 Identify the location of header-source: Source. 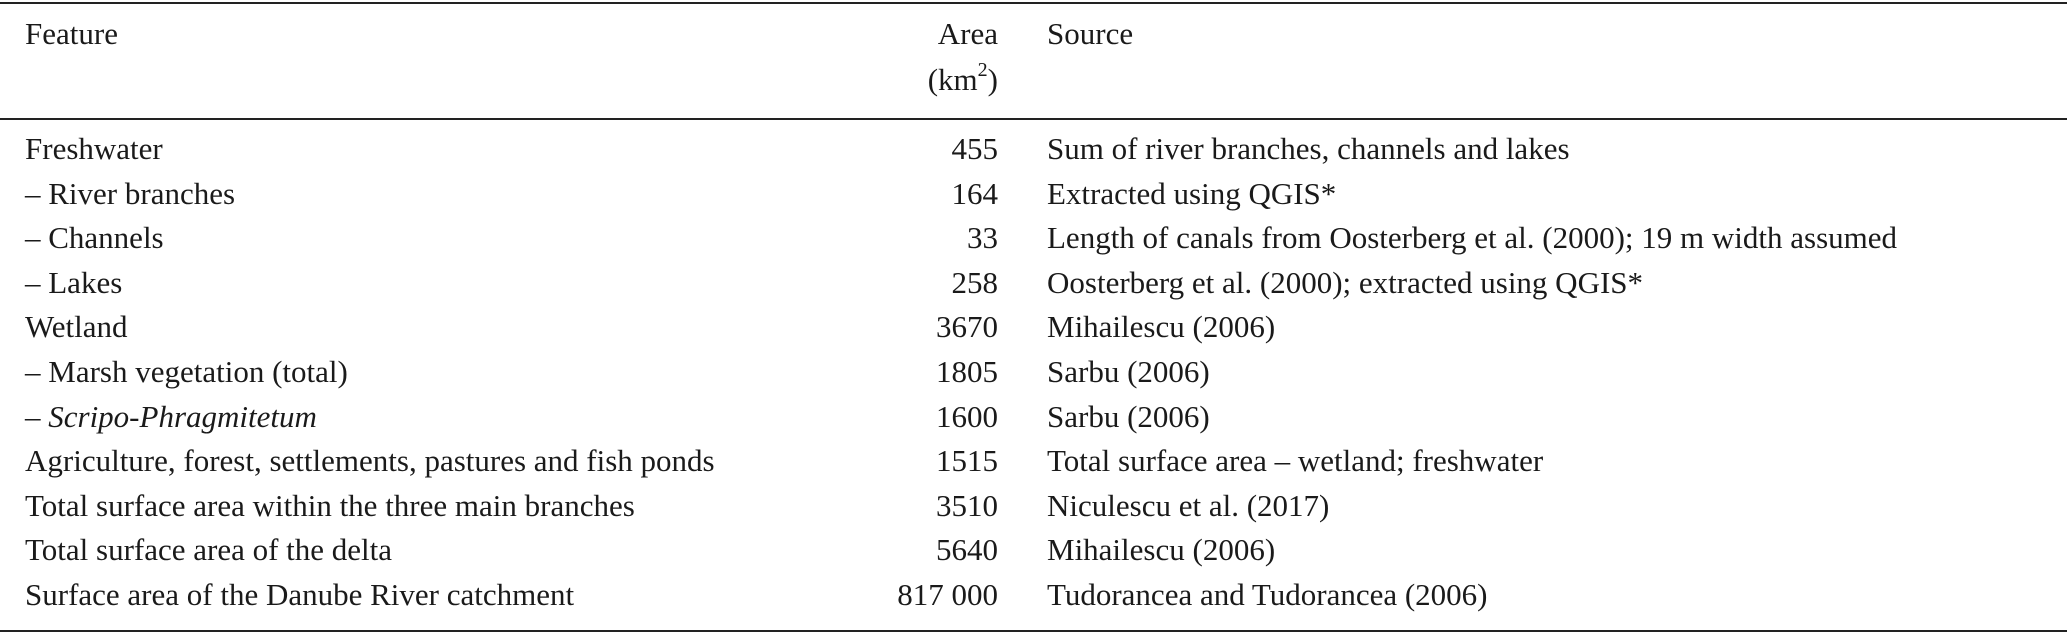
(1090, 33).